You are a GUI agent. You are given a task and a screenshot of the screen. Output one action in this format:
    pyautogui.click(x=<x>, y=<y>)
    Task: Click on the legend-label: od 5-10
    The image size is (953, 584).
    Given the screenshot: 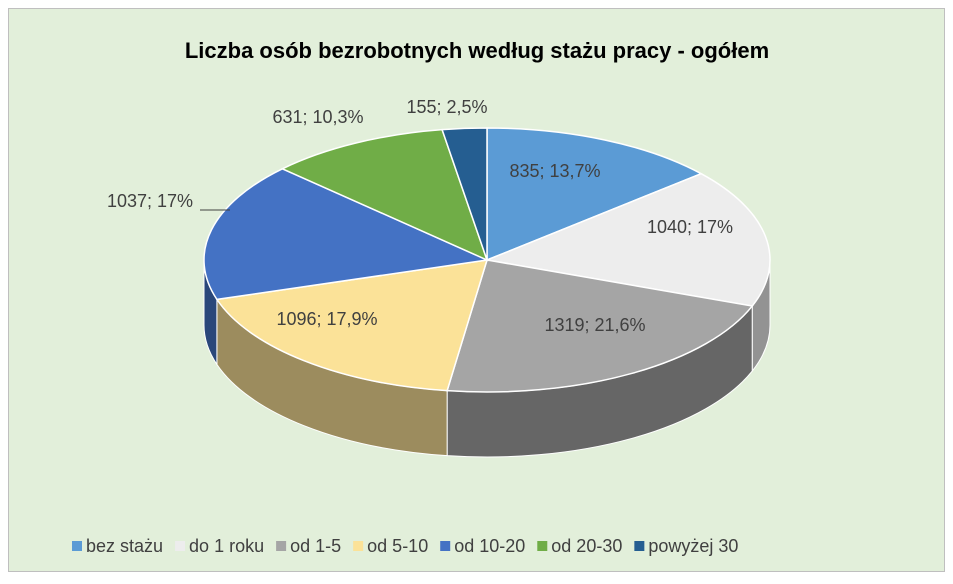 What is the action you would take?
    pyautogui.click(x=397, y=546)
    